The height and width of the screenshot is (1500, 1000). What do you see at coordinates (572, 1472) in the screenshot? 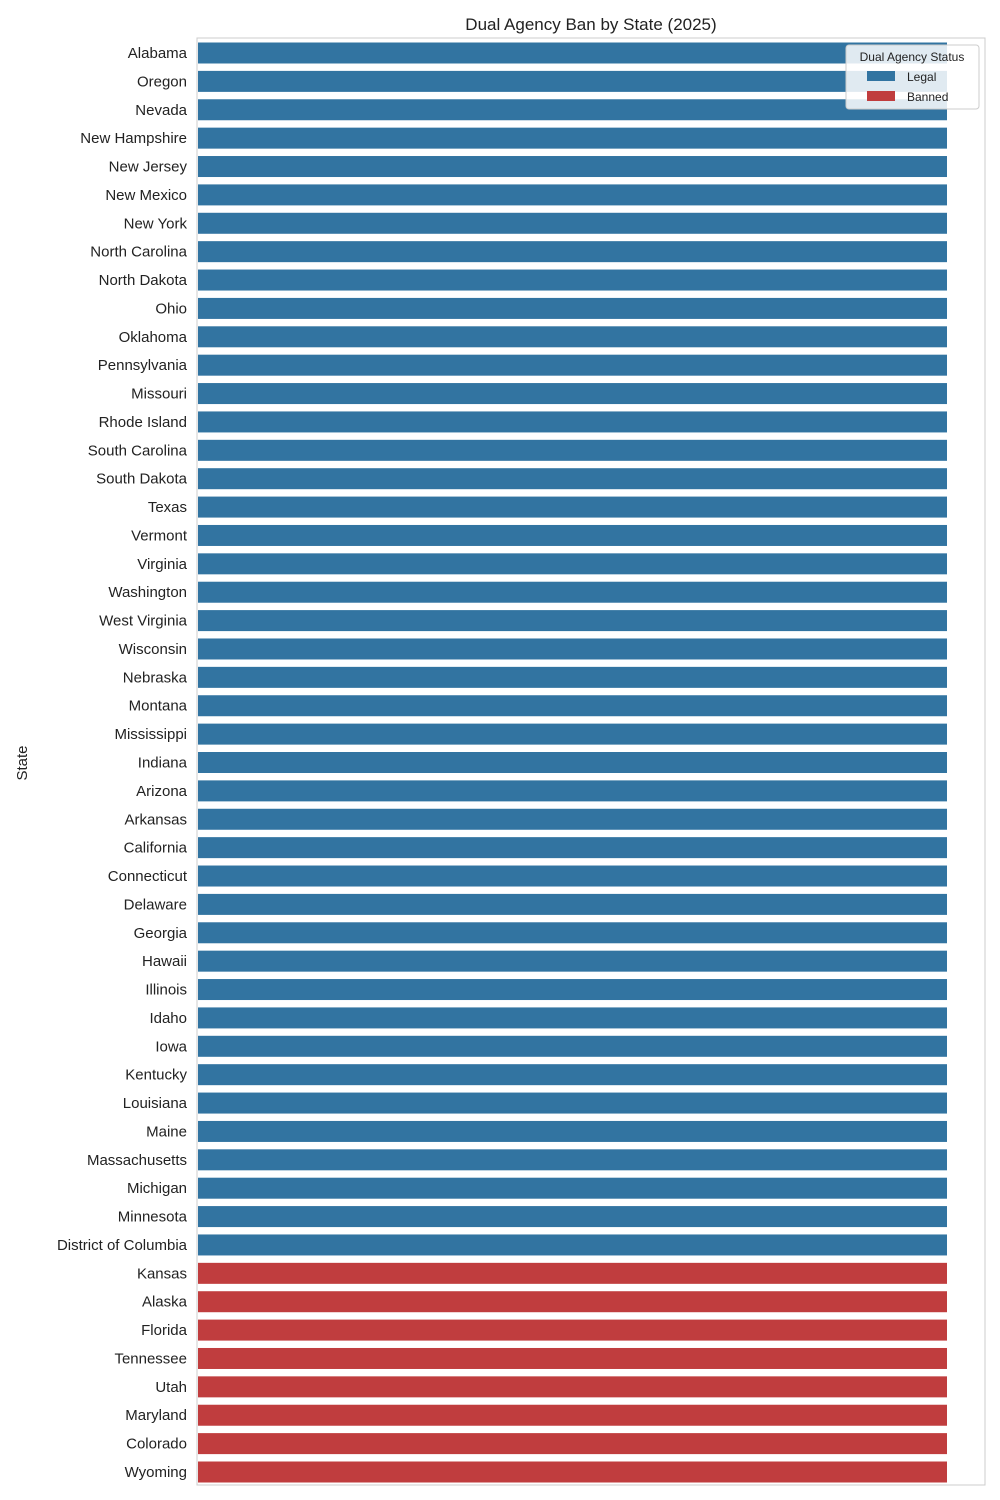
I see `bar-wyoming` at bounding box center [572, 1472].